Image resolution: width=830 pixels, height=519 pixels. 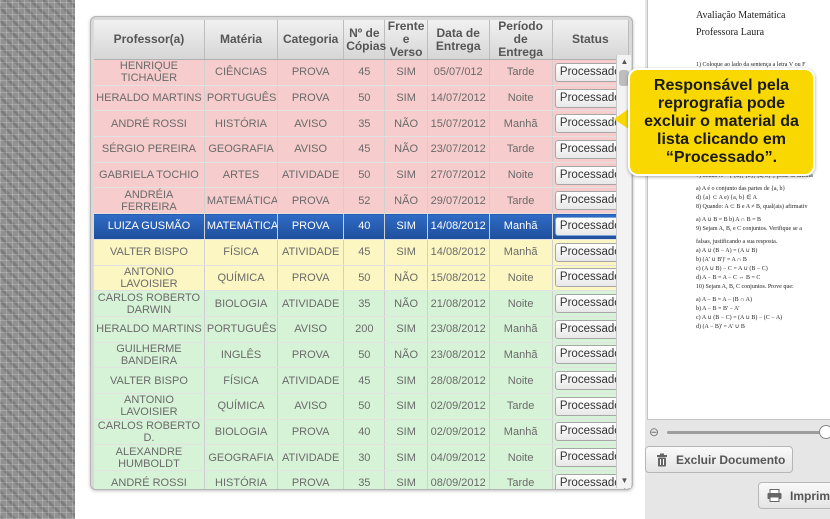 I want to click on delete-document-button: Excluir Documento, so click(x=719, y=459).